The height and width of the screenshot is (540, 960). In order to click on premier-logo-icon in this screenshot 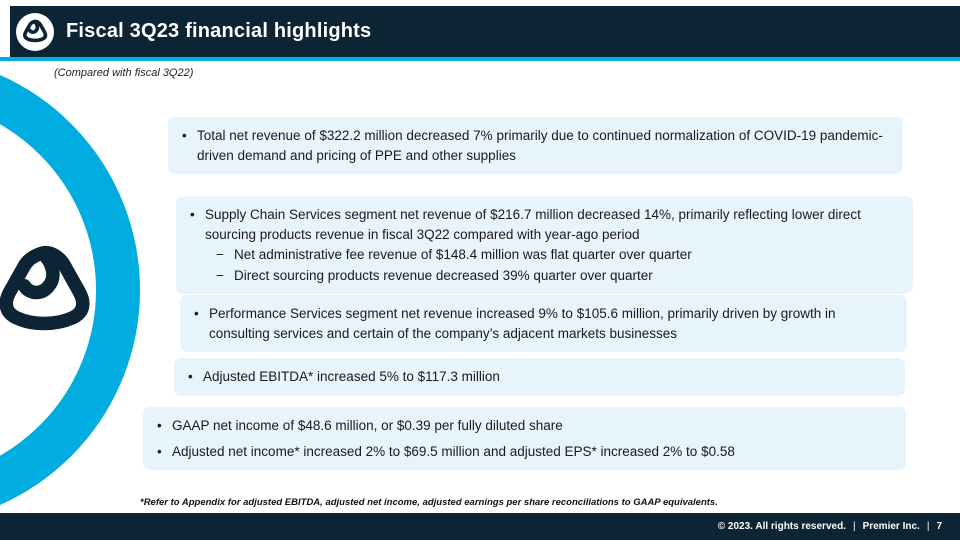, I will do `click(35, 31)`.